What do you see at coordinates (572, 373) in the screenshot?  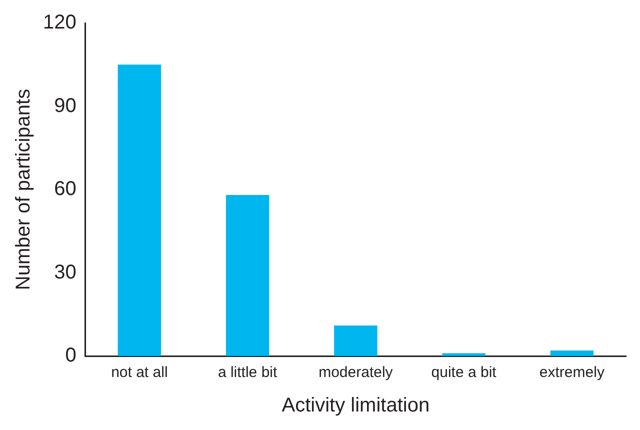 I see `x-tick-label: extremely` at bounding box center [572, 373].